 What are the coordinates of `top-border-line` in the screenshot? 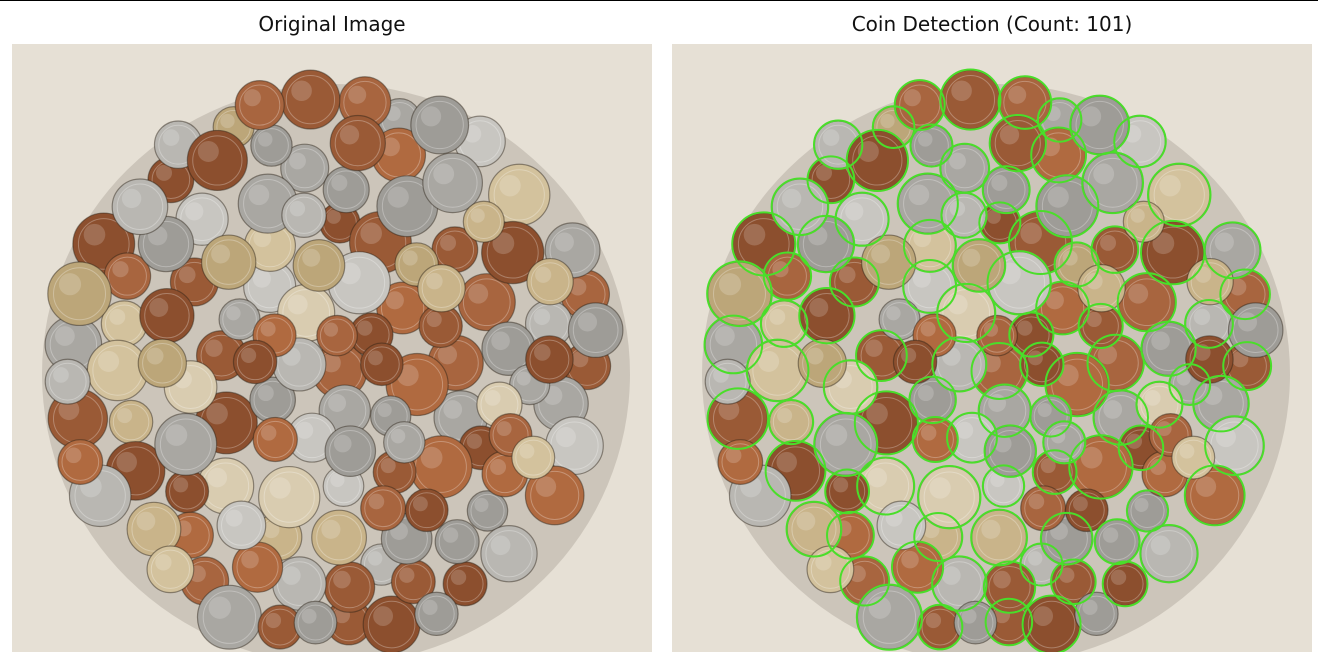 It's located at (659, 0).